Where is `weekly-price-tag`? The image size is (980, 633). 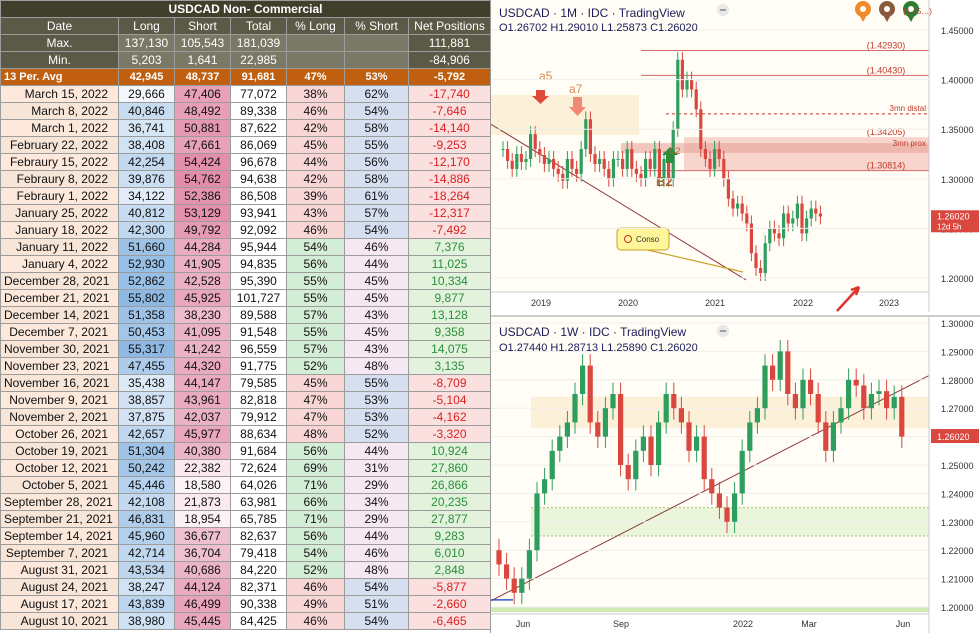
weekly-price-tag is located at coordinates (955, 436).